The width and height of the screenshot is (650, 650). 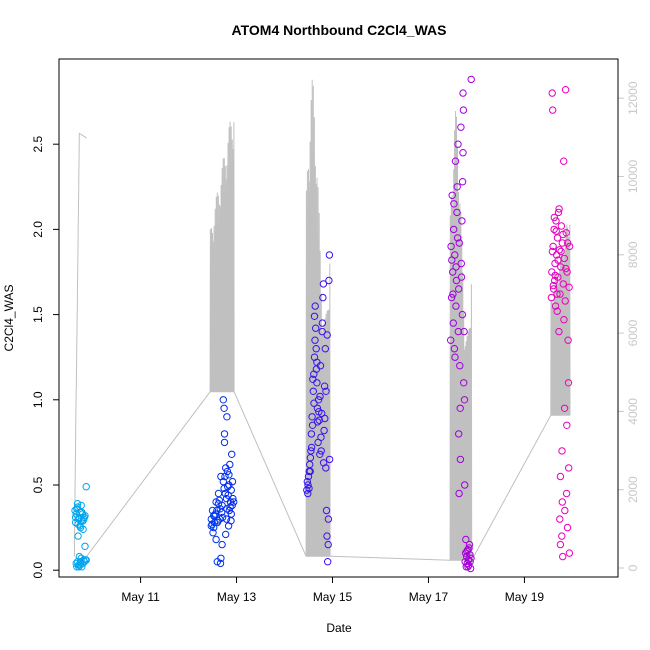 What do you see at coordinates (429, 597) in the screenshot?
I see `x-tick-label: May 17` at bounding box center [429, 597].